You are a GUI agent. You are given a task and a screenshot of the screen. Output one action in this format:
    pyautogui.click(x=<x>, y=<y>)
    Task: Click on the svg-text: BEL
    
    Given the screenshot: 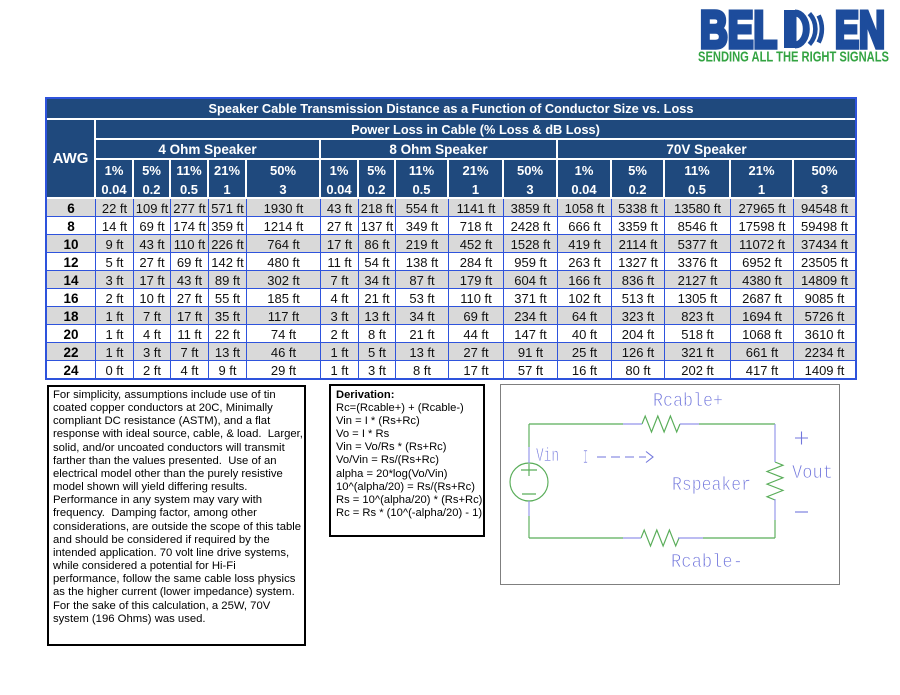 What is the action you would take?
    pyautogui.click(x=738, y=31)
    